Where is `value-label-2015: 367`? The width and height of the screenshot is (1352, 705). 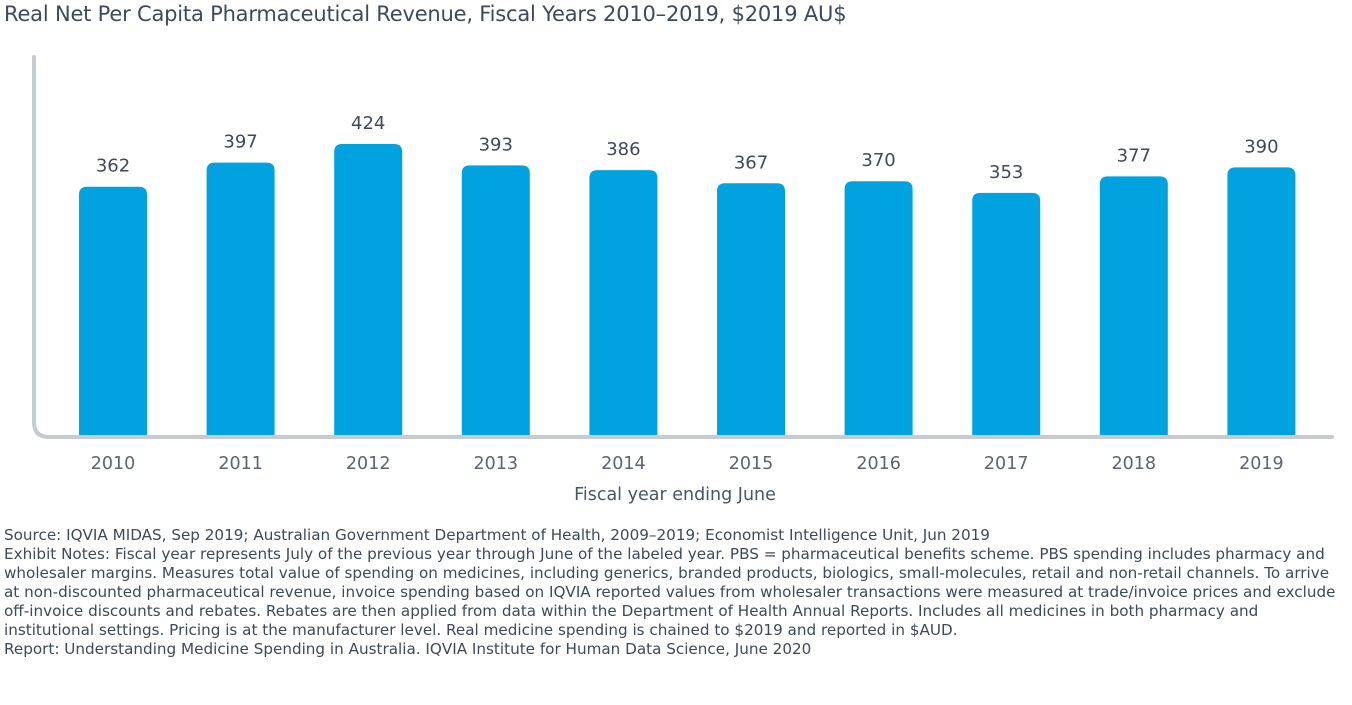
value-label-2015: 367 is located at coordinates (751, 162).